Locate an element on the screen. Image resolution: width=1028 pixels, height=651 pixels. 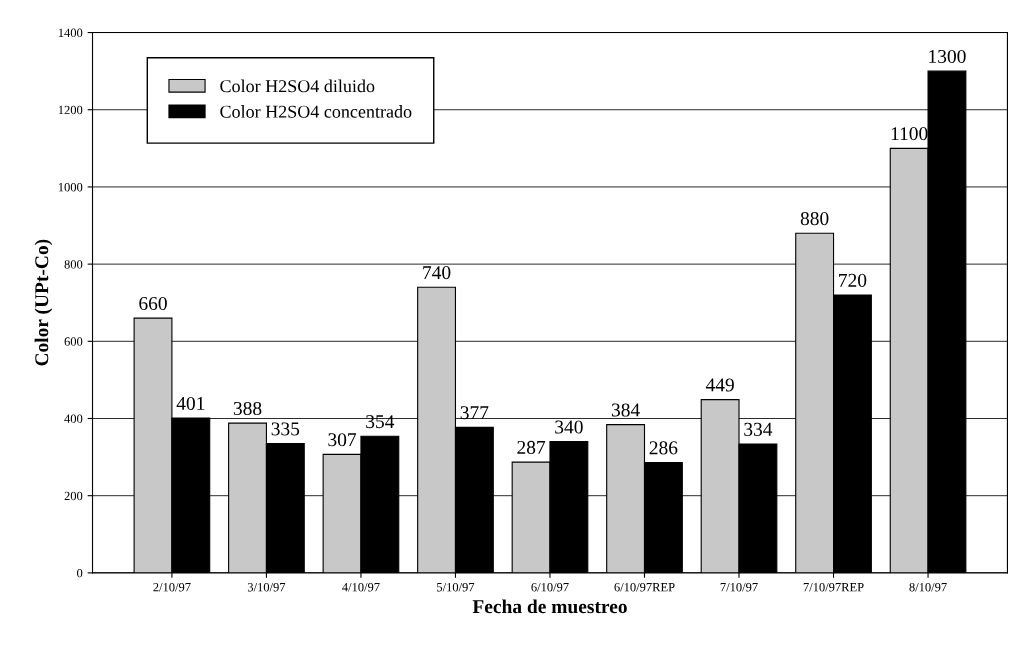
data-label: 449 is located at coordinates (719, 385).